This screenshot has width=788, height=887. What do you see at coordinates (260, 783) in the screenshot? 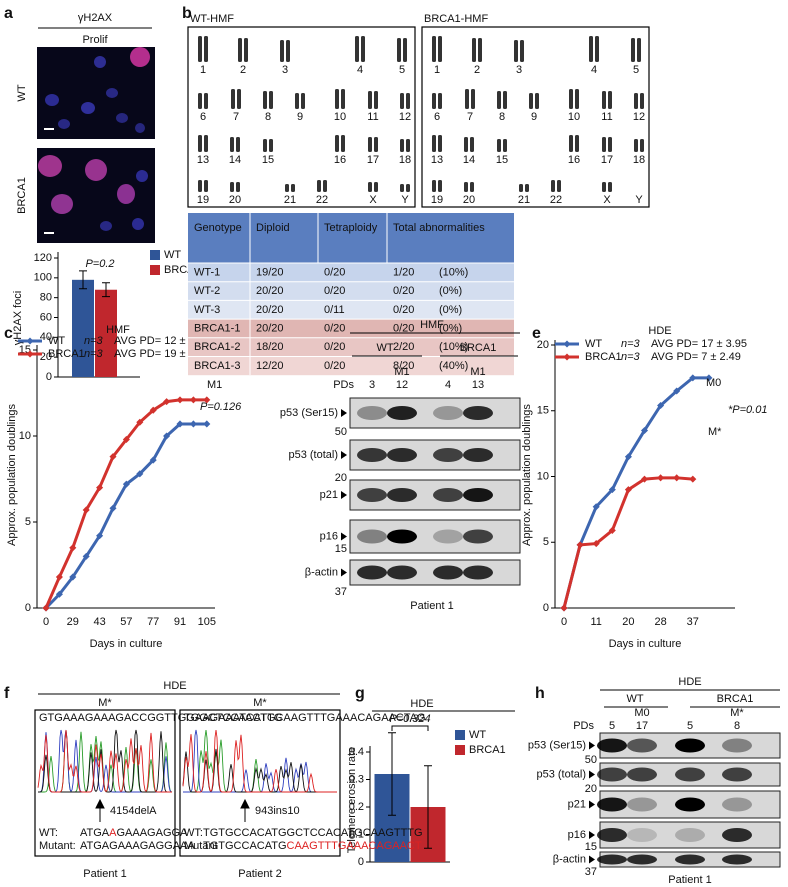
I see `chromatogram-box` at bounding box center [260, 783].